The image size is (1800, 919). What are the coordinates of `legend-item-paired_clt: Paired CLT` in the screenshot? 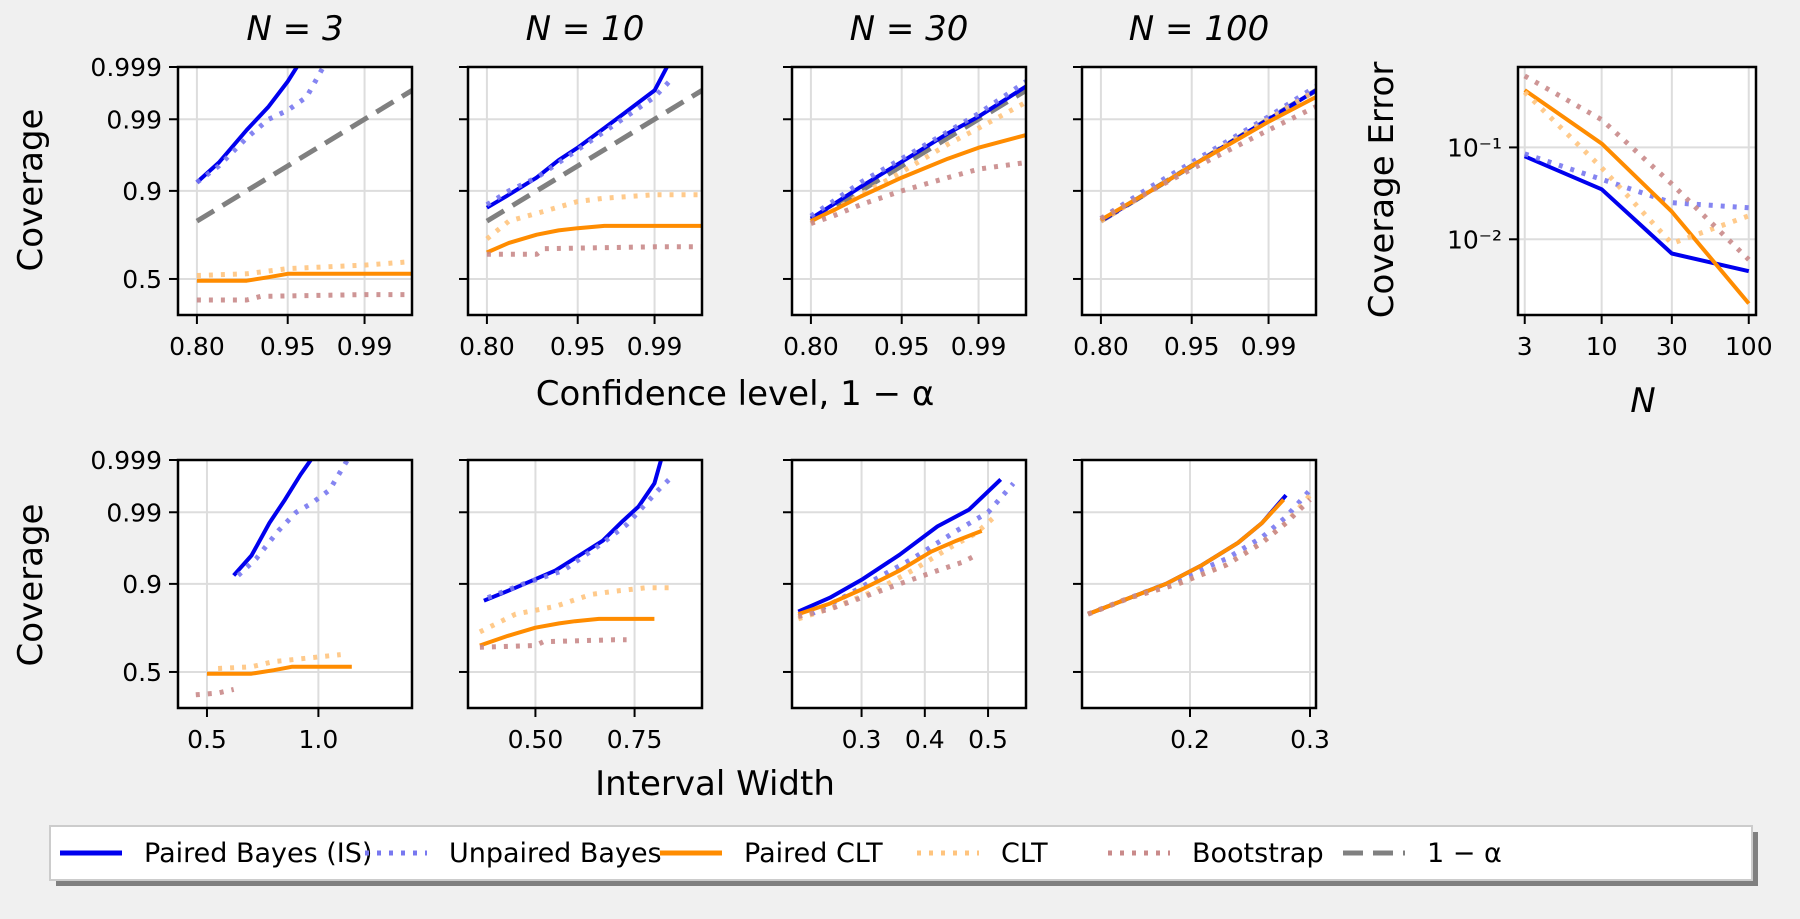 It's located at (771, 853).